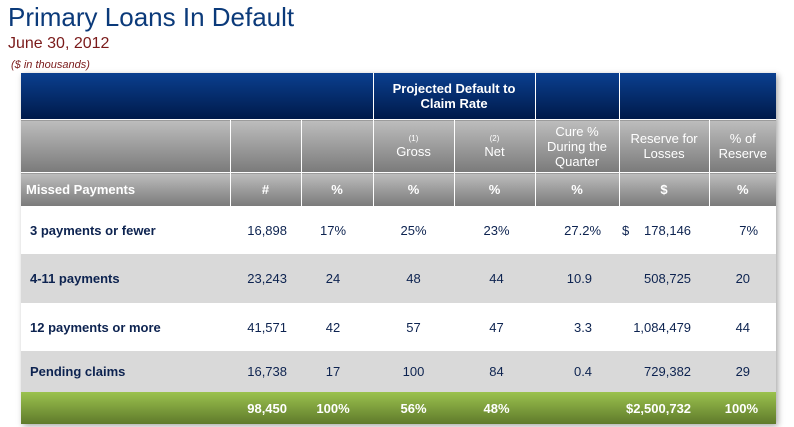 This screenshot has height=427, width=794. I want to click on cell-pct-reserve: 29, so click(743, 371).